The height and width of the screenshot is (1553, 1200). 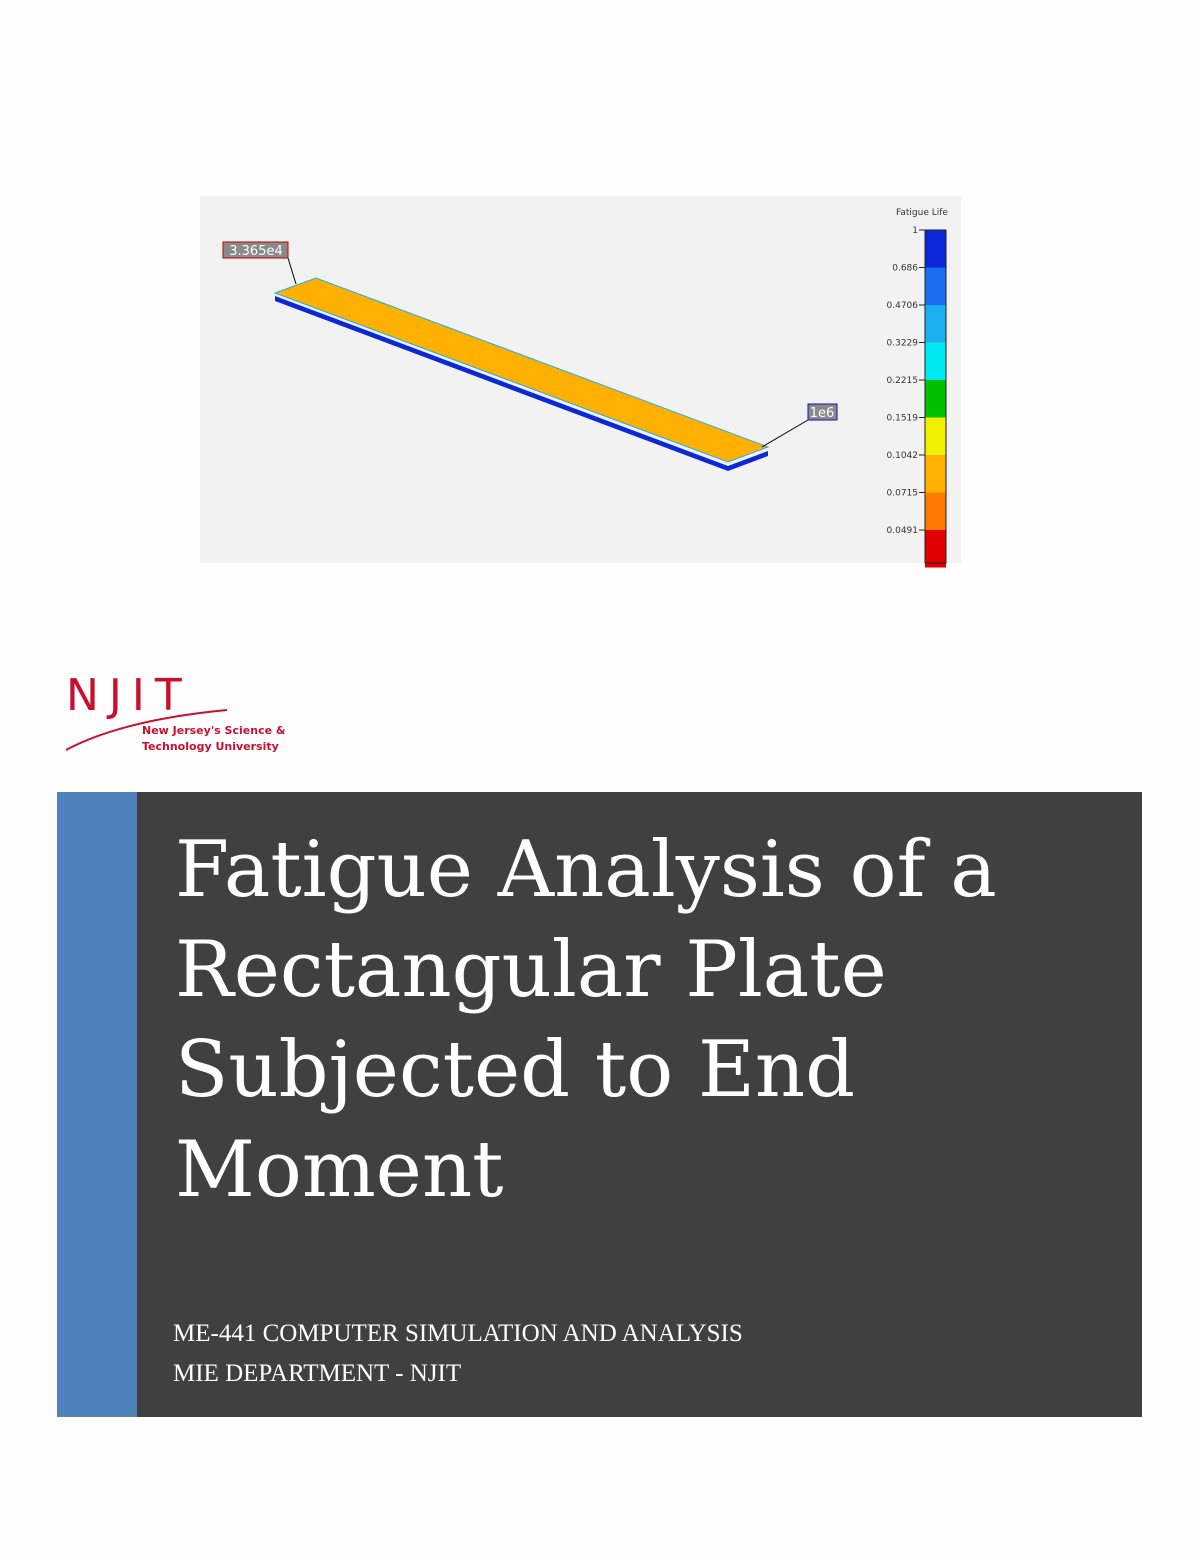 I want to click on logo-name: NJIT, so click(x=129, y=695).